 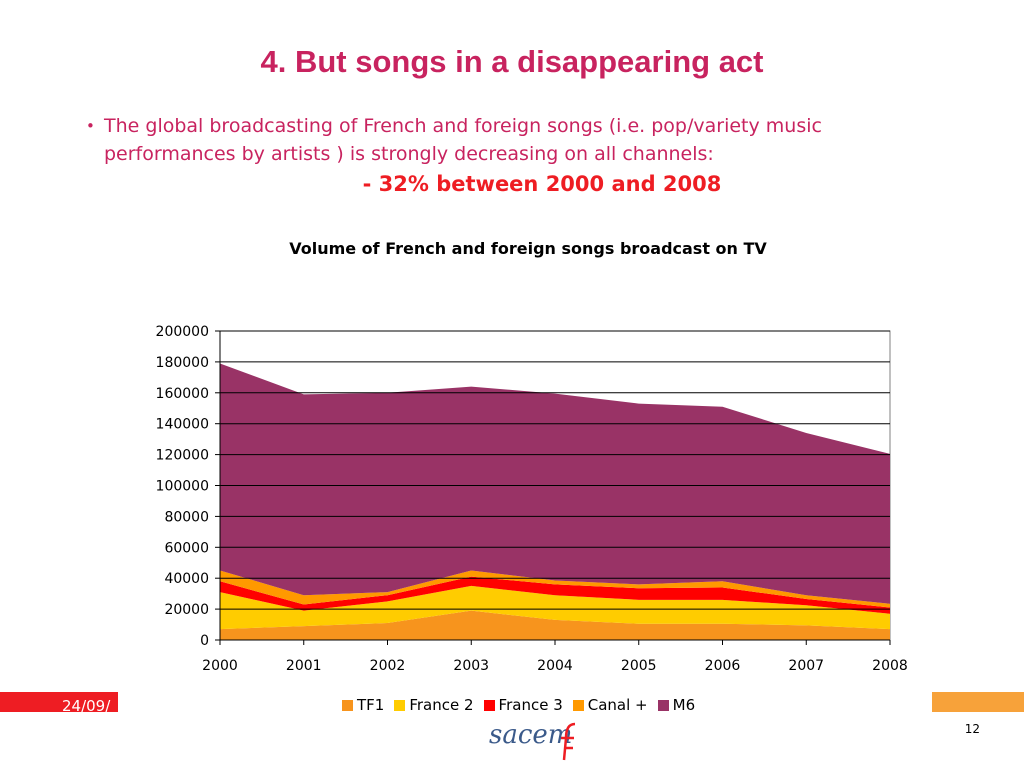 I want to click on y-tick-label: 20000, so click(x=186, y=610).